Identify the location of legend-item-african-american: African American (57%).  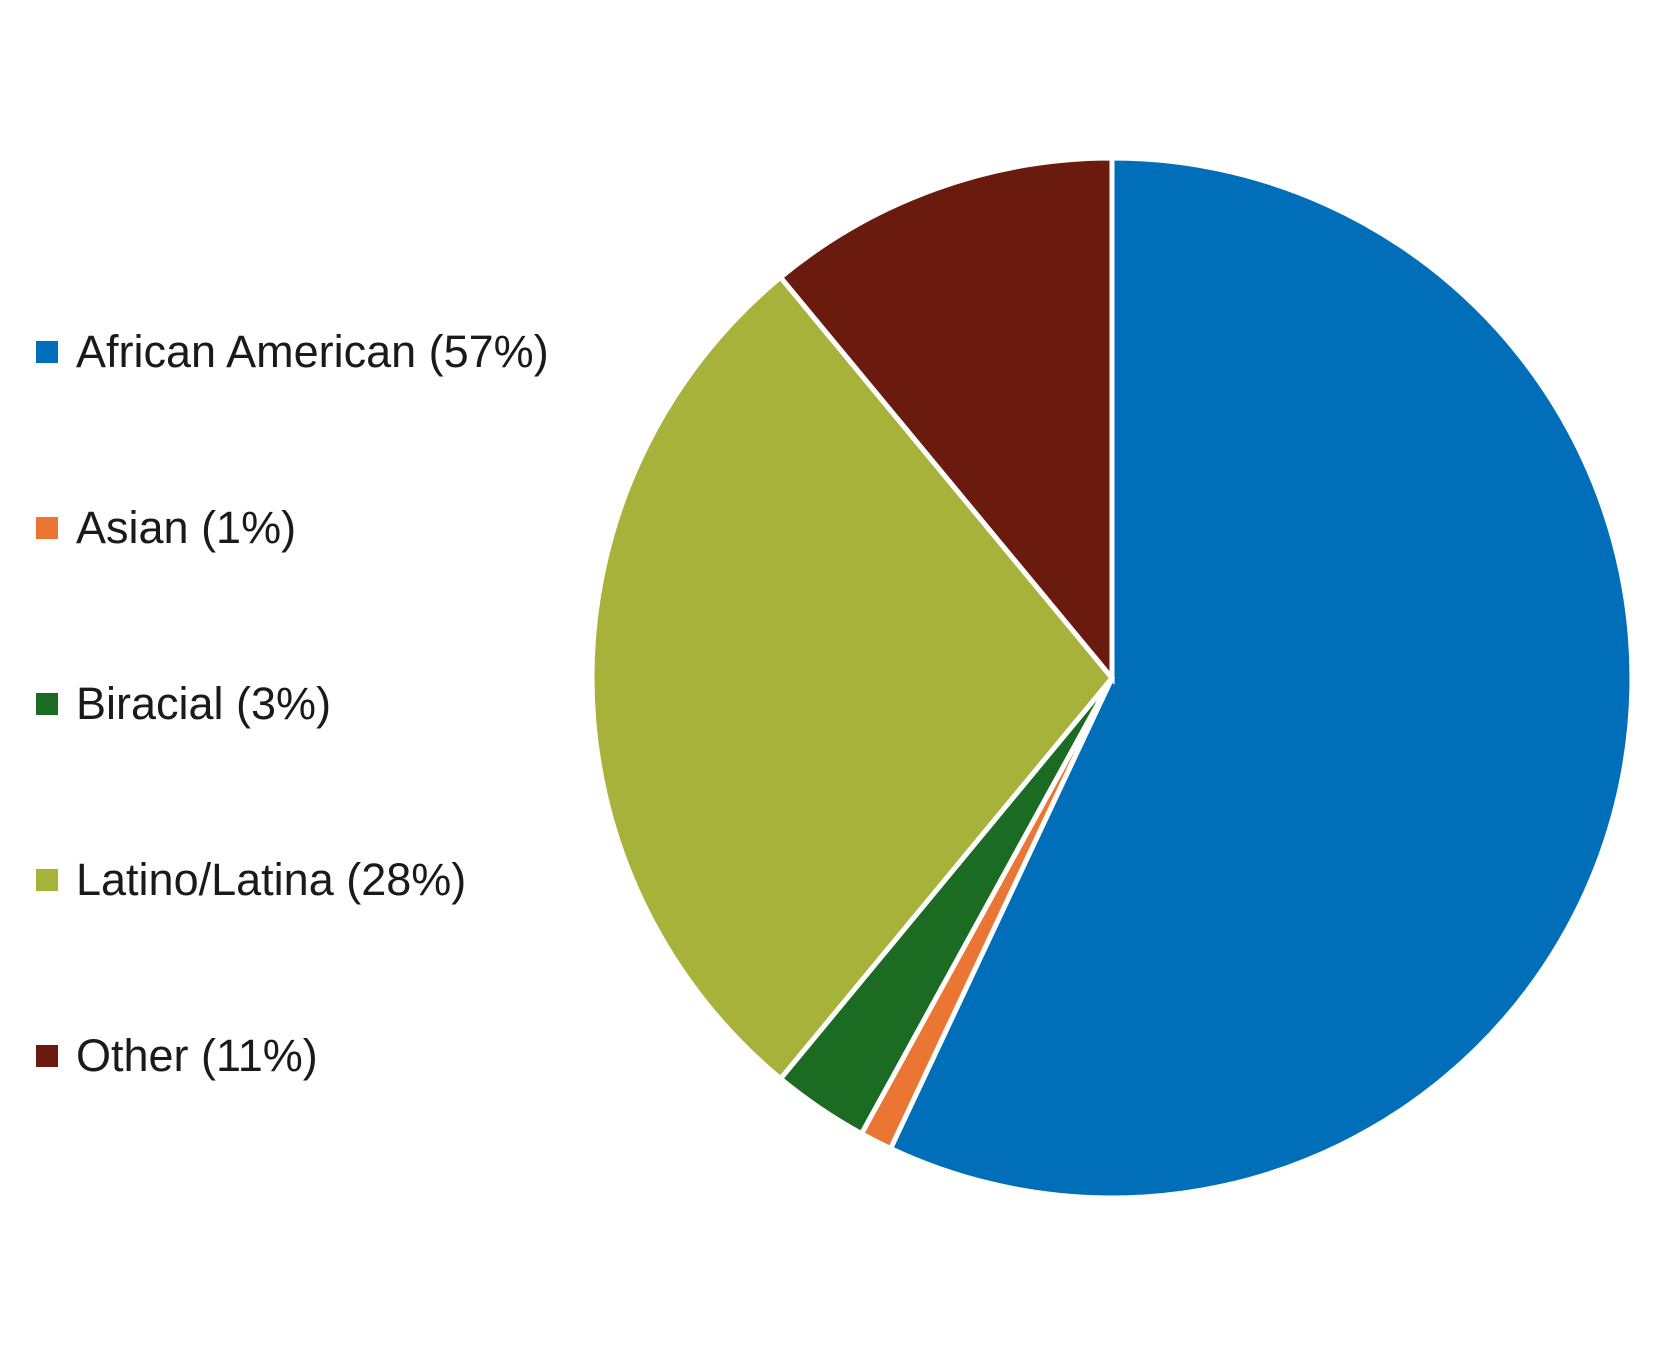
(292, 352).